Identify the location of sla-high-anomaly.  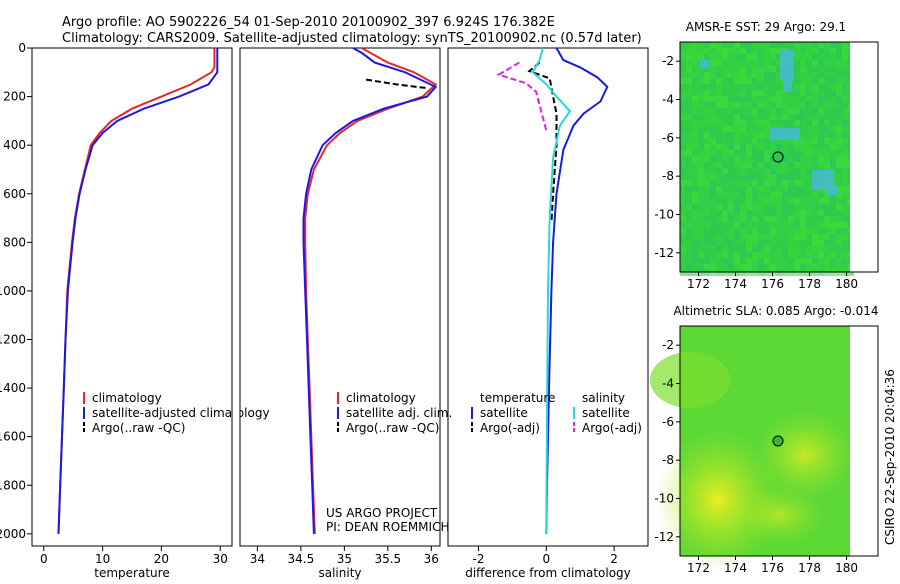
(780, 515).